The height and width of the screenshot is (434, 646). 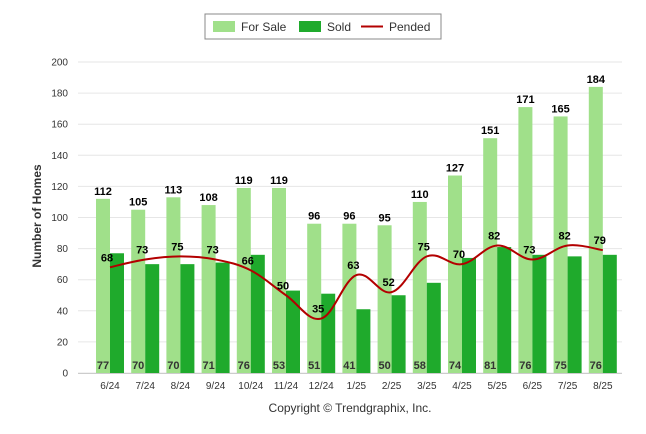 I want to click on x-tick-label: 9/24, so click(x=216, y=386).